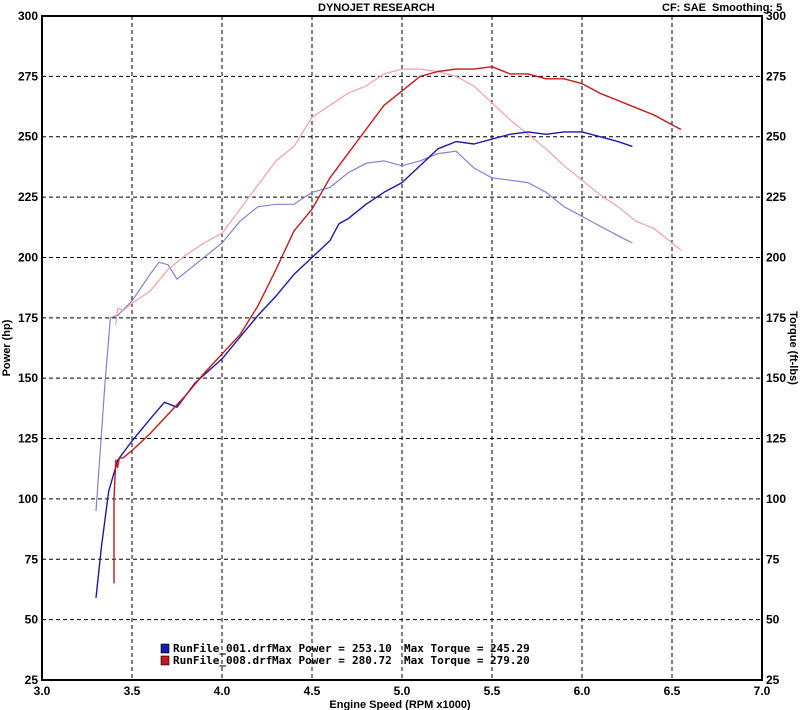 The image size is (800, 710). I want to click on y-right-axis-label: Torque (ft-lbs), so click(793, 348).